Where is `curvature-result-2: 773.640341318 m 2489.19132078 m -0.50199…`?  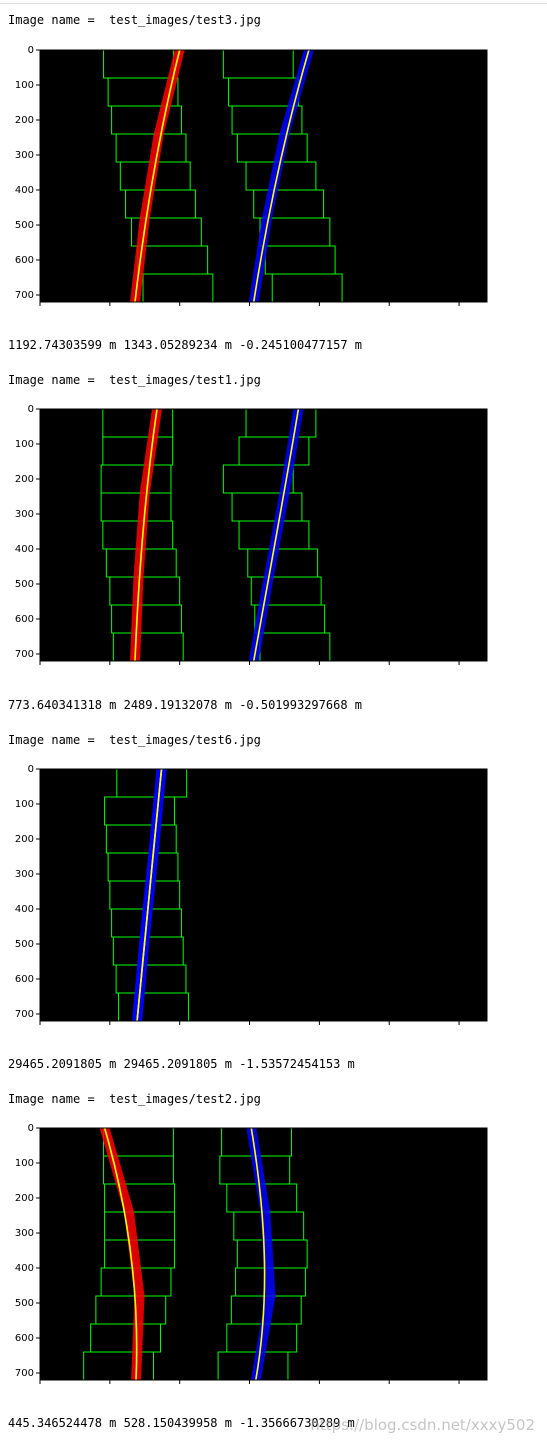
curvature-result-2: 773.640341318 m 2489.19132078 m -0.50199… is located at coordinates (185, 705).